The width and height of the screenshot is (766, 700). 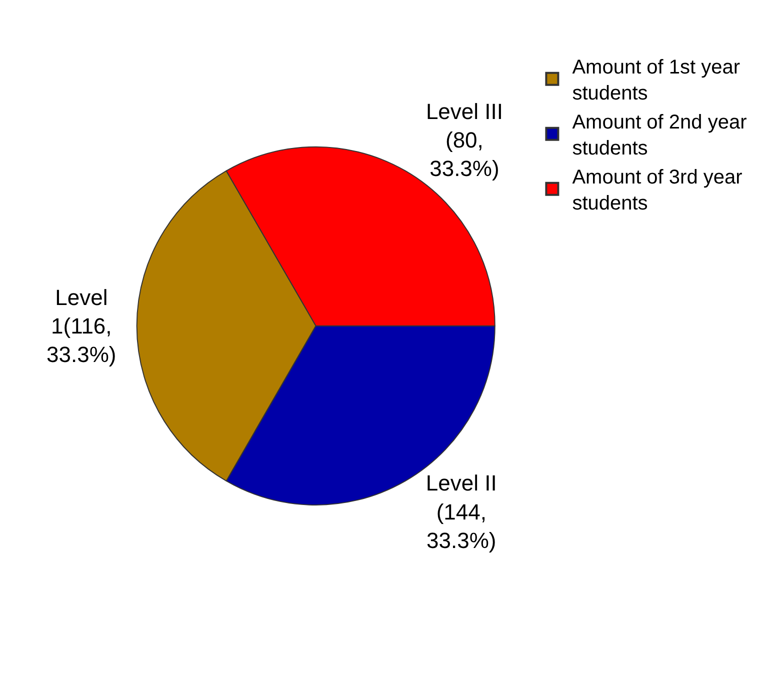 What do you see at coordinates (660, 136) in the screenshot?
I see `legend-label: Amount of 2nd year students` at bounding box center [660, 136].